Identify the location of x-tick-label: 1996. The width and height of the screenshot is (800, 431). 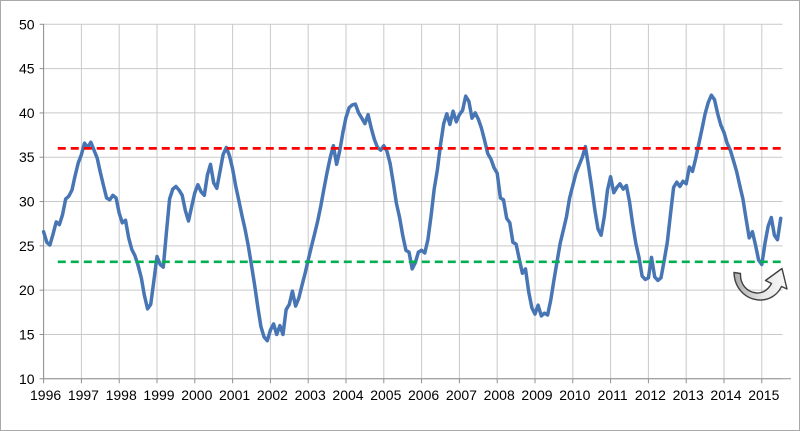
(45, 395).